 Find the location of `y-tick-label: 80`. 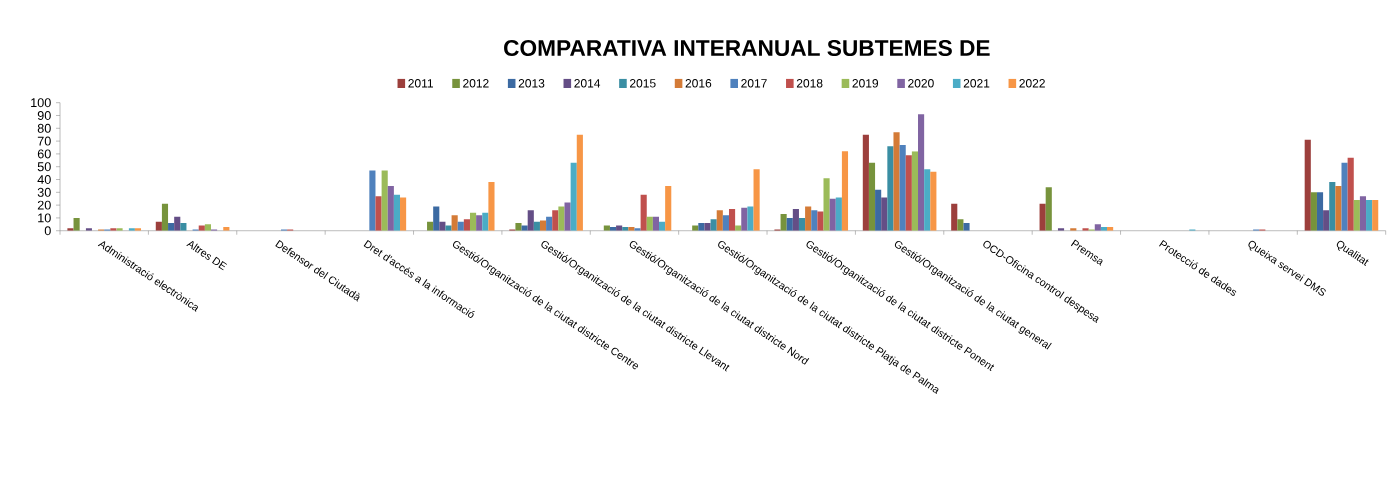

y-tick-label: 80 is located at coordinates (44, 128).